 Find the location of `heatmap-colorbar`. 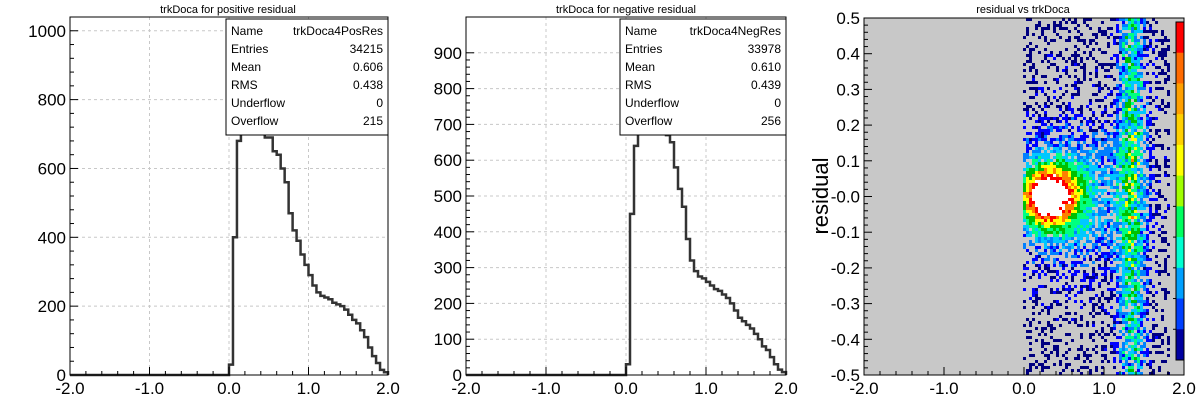

heatmap-colorbar is located at coordinates (1179, 191).